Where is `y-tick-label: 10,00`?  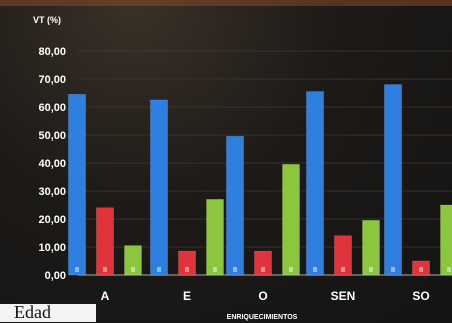 y-tick-label: 10,00 is located at coordinates (52, 248).